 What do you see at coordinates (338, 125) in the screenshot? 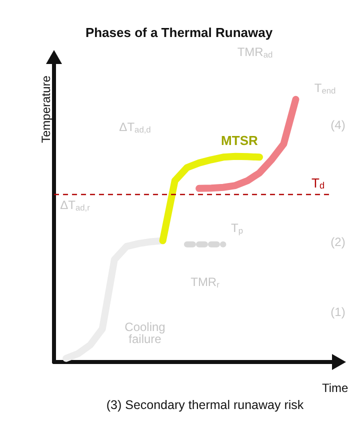
I see `annotation: (4)` at bounding box center [338, 125].